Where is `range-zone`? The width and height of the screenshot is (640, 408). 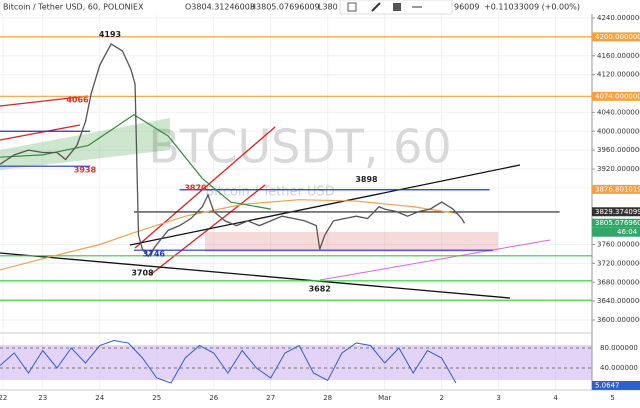 range-zone is located at coordinates (351, 242).